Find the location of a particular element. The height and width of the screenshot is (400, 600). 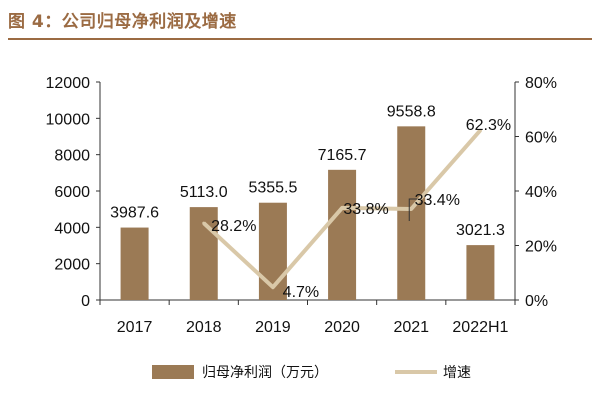

growth-value-label: 33.4% is located at coordinates (437, 200).